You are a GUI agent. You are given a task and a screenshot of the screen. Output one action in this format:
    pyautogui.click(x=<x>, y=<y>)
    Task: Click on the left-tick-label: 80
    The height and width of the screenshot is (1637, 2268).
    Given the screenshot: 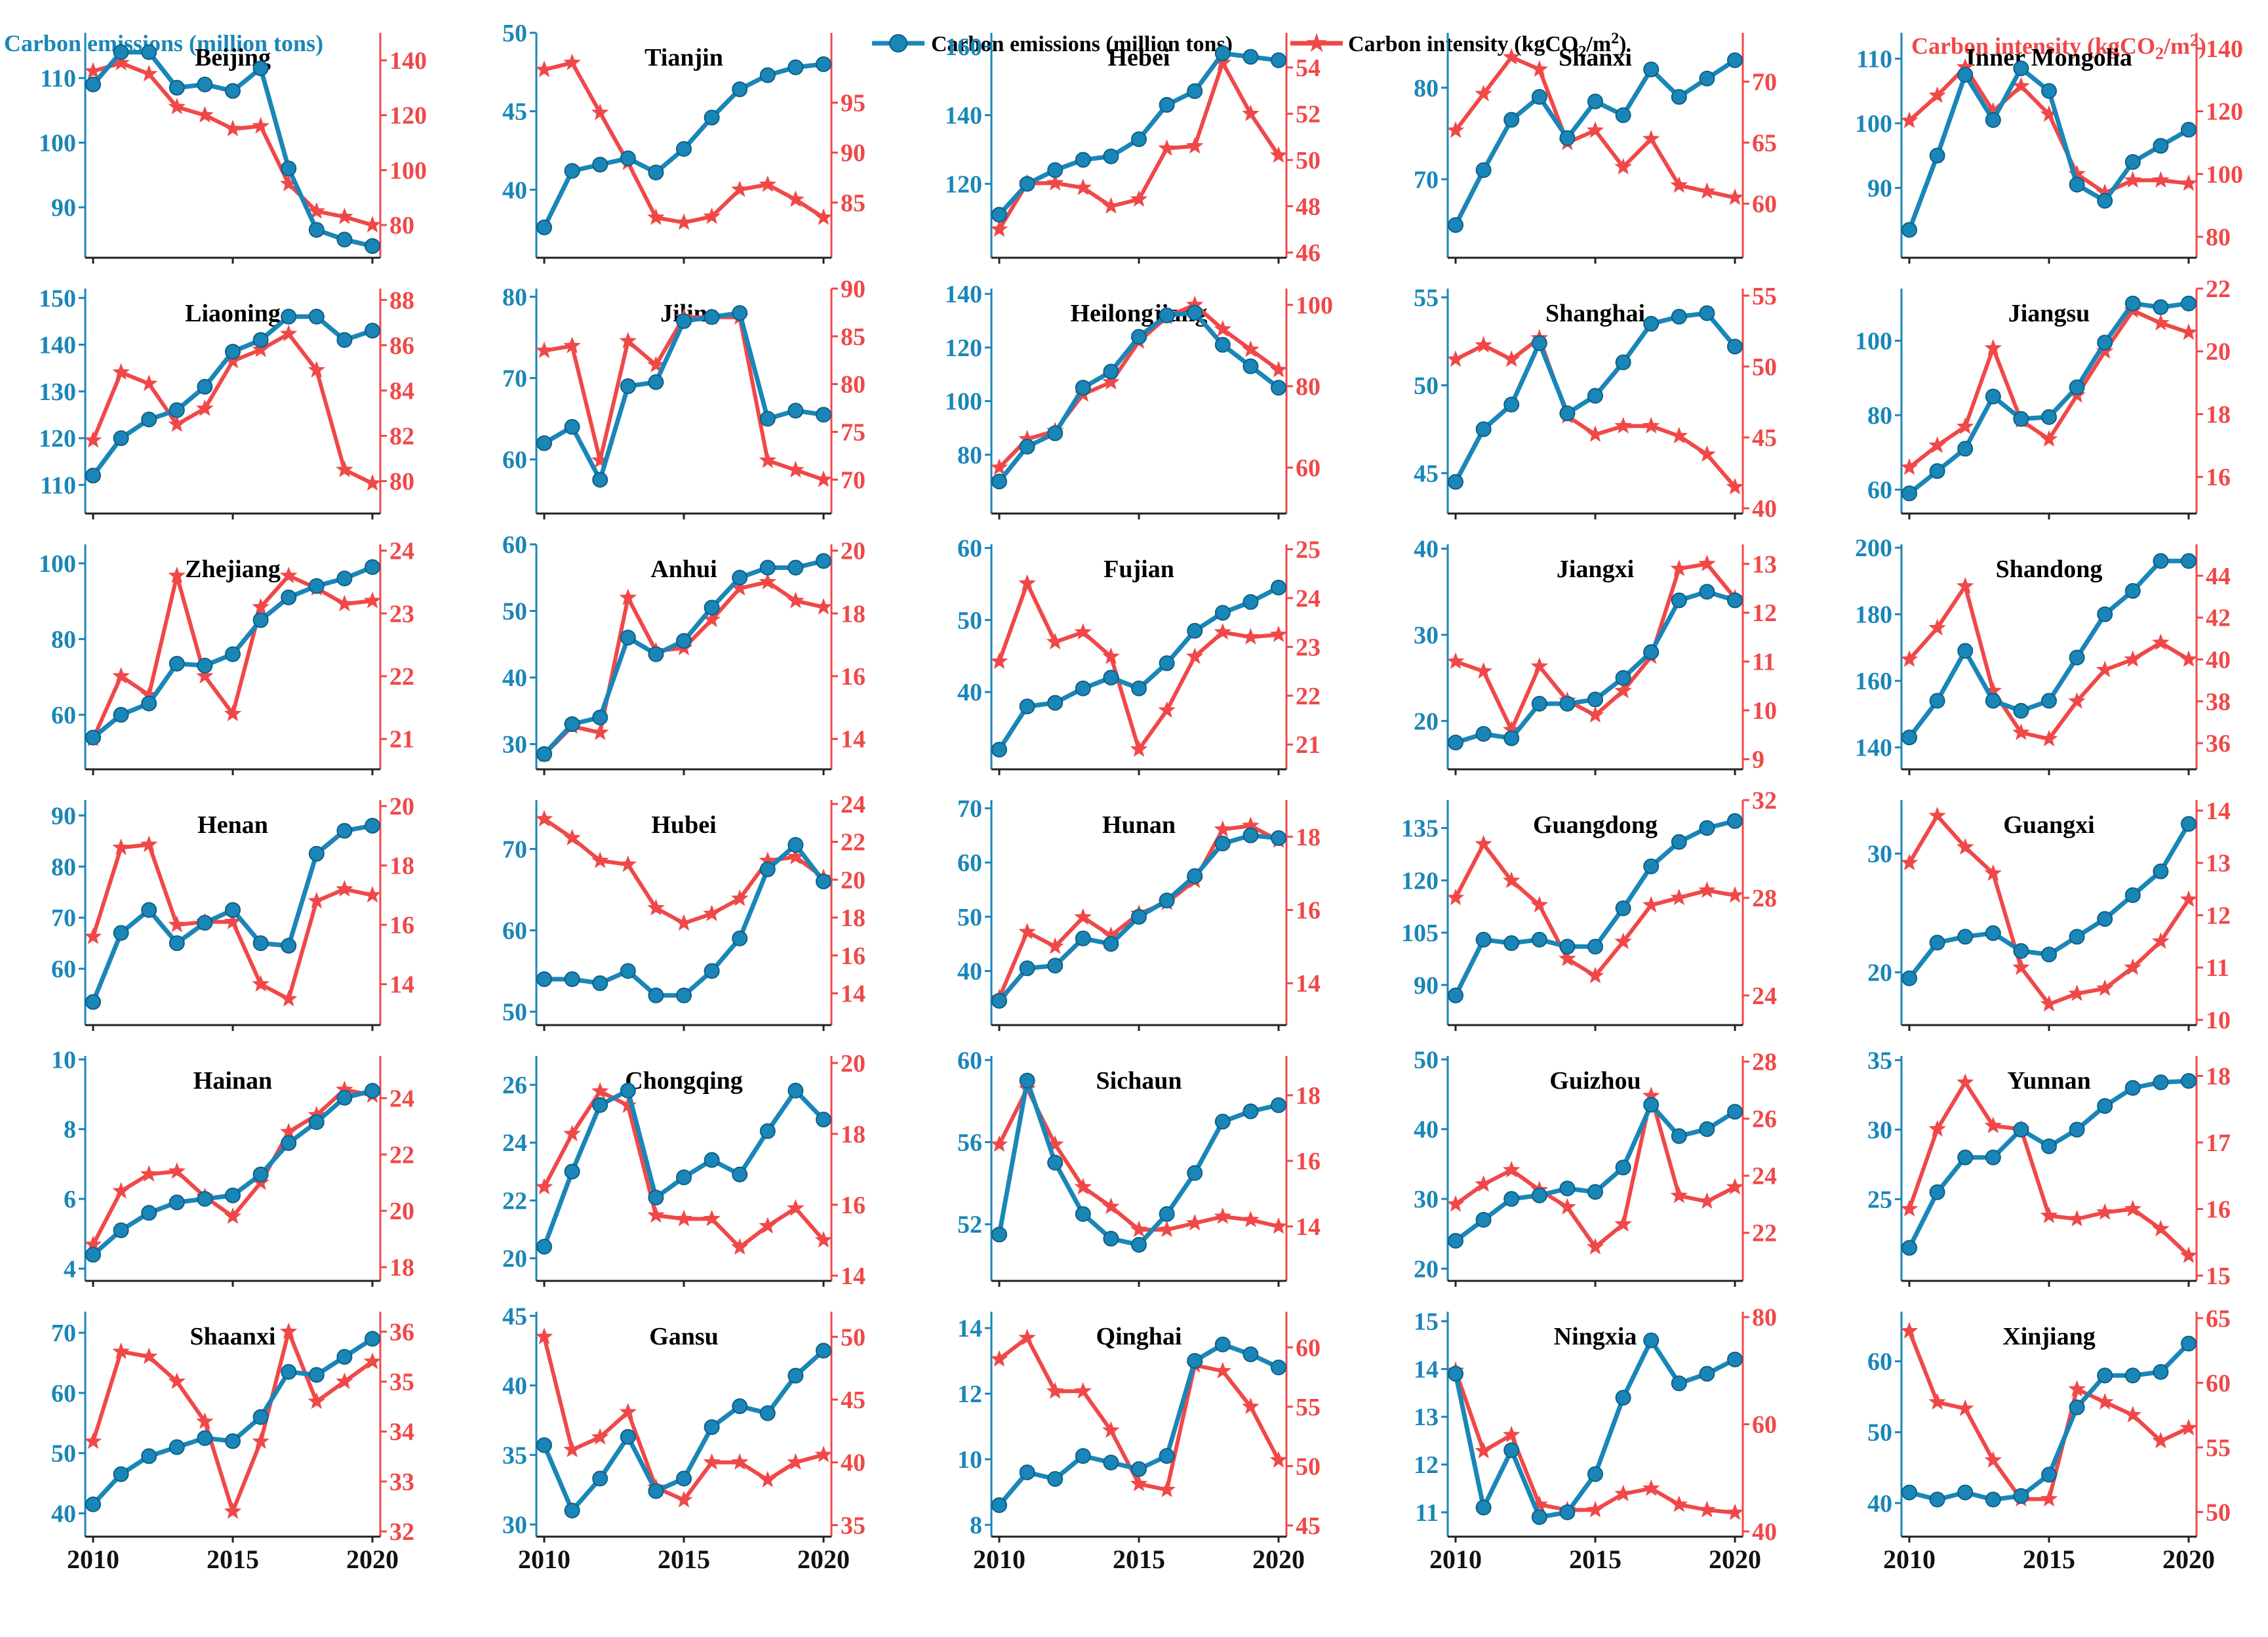 What is the action you would take?
    pyautogui.click(x=63, y=639)
    